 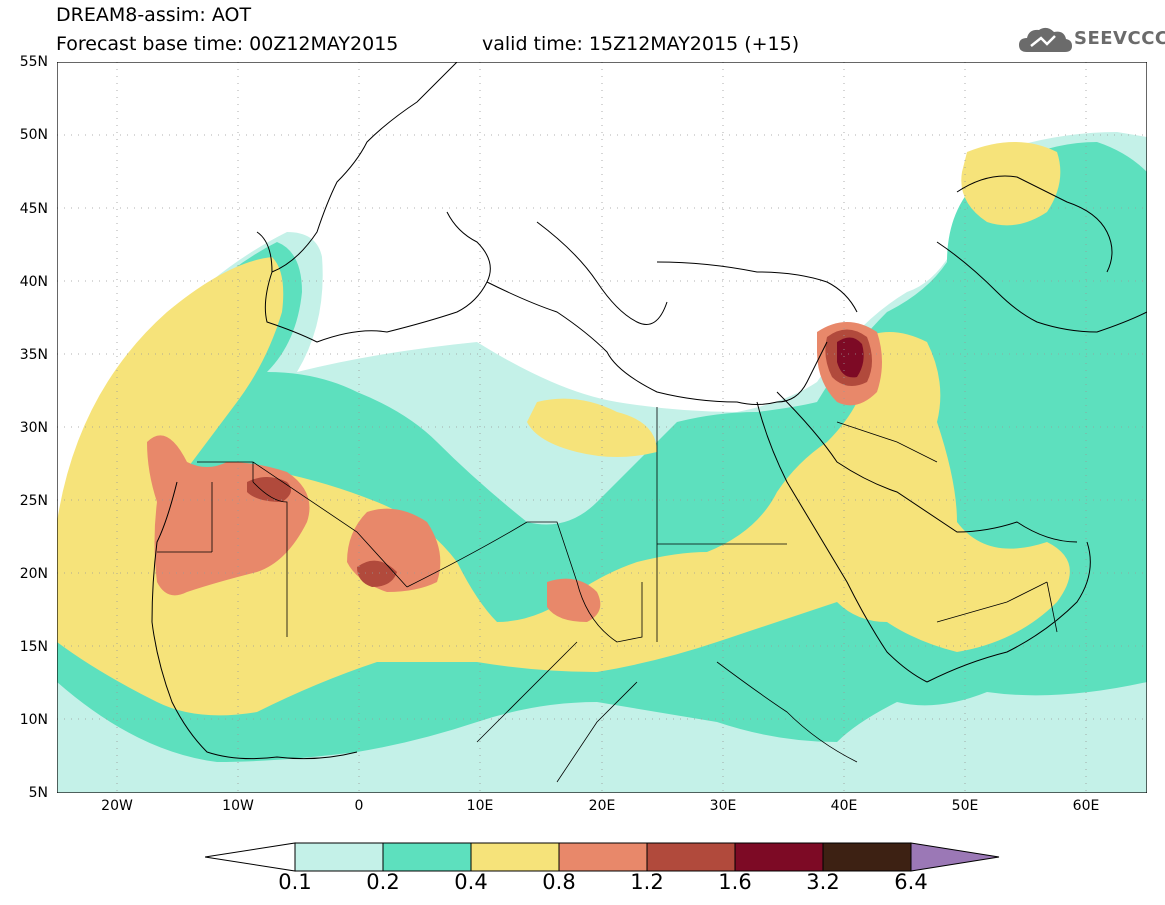 What do you see at coordinates (515, 857) in the screenshot?
I see `colorbar-swatch-0.4-0.8` at bounding box center [515, 857].